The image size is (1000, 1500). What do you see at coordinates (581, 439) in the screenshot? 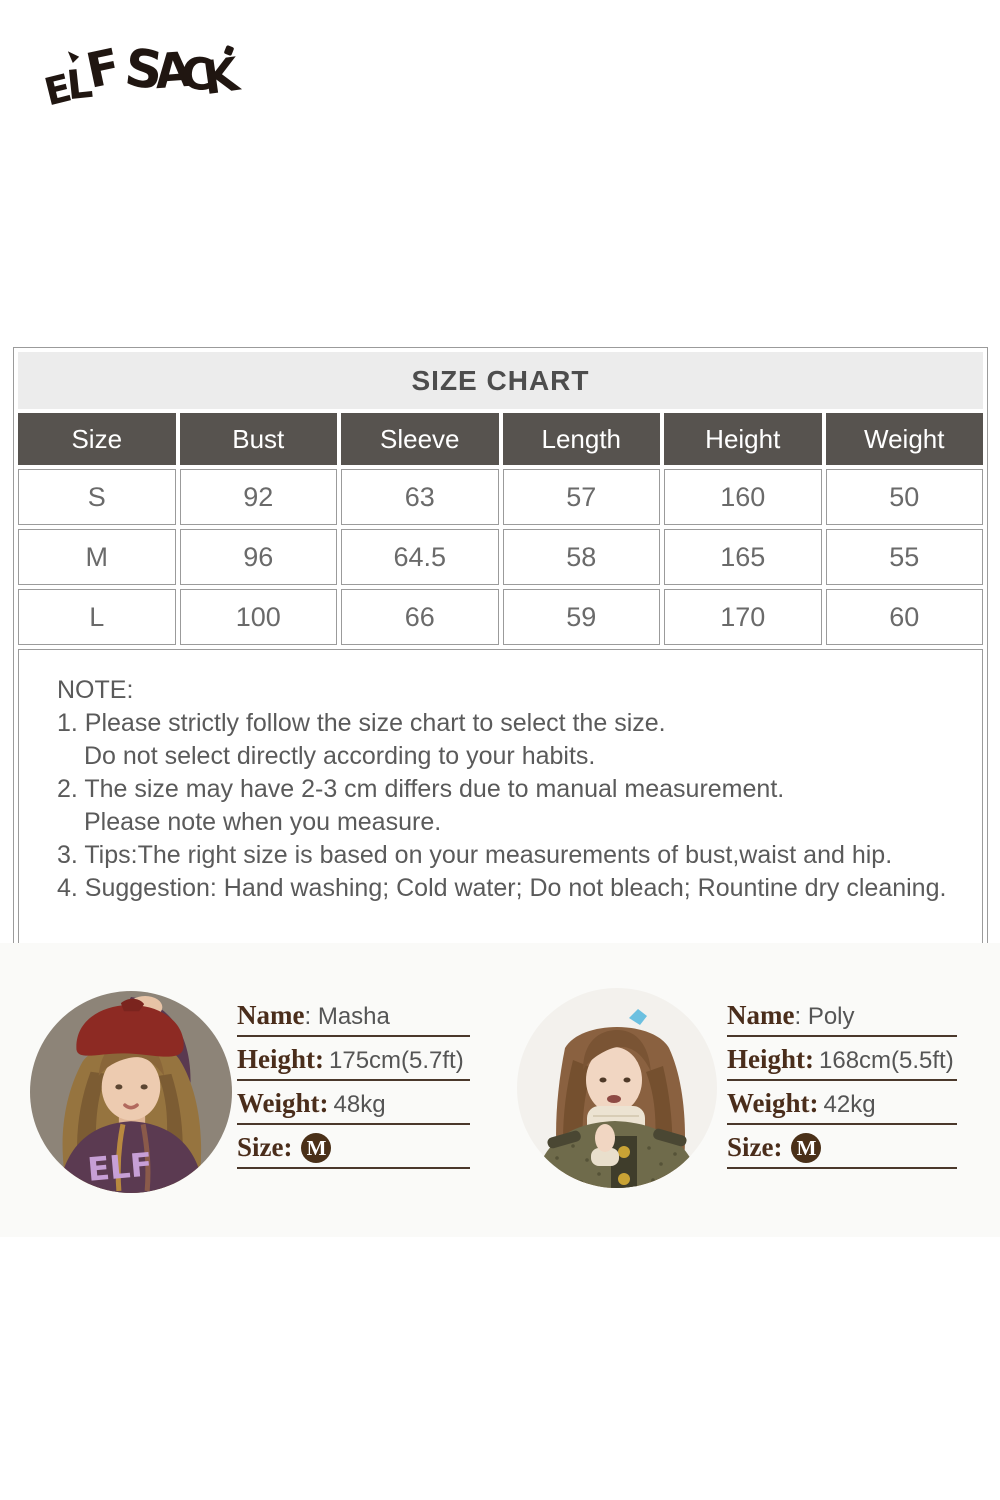
I see `column-header-length: Length` at bounding box center [581, 439].